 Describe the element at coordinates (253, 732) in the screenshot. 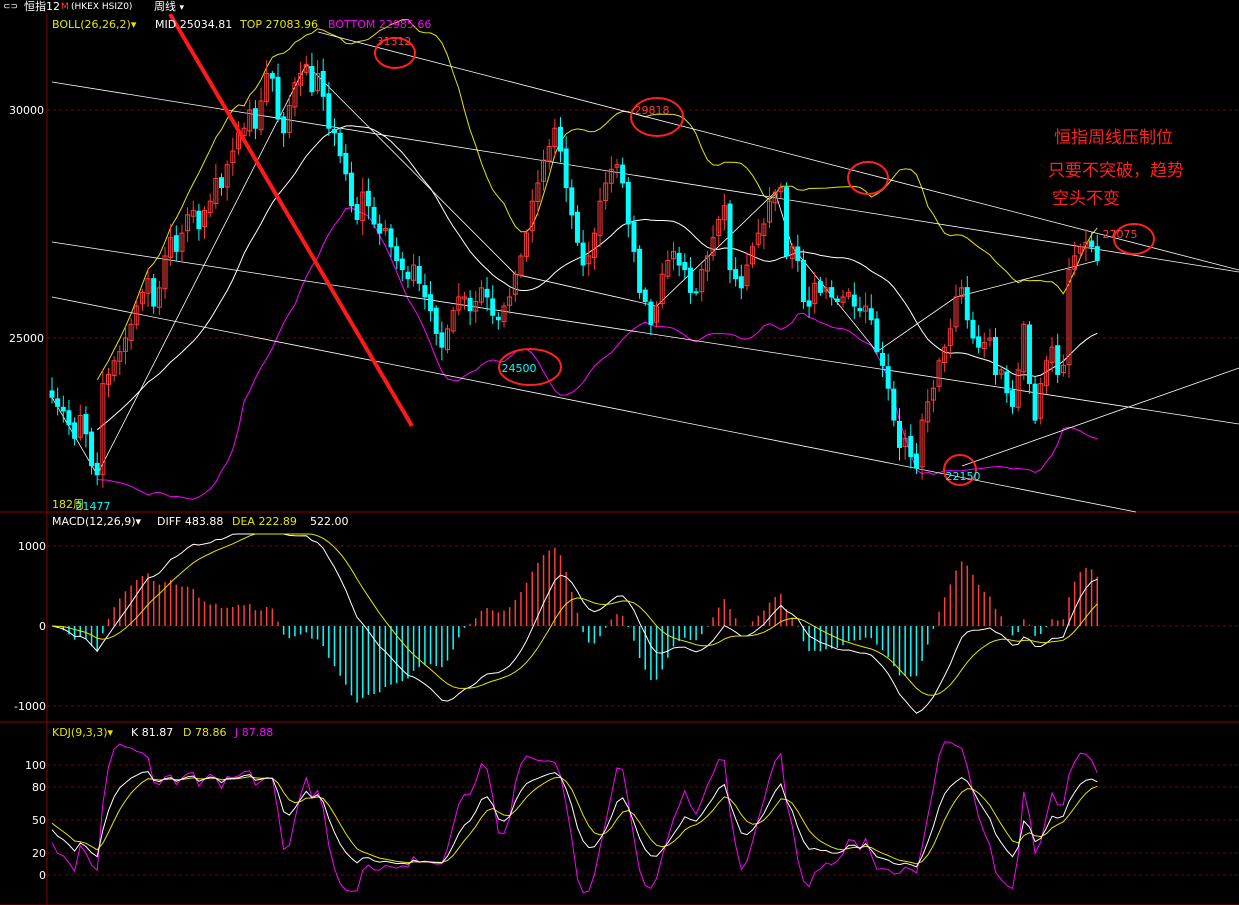

I see `kdj-j-value: J 87.88` at that location.